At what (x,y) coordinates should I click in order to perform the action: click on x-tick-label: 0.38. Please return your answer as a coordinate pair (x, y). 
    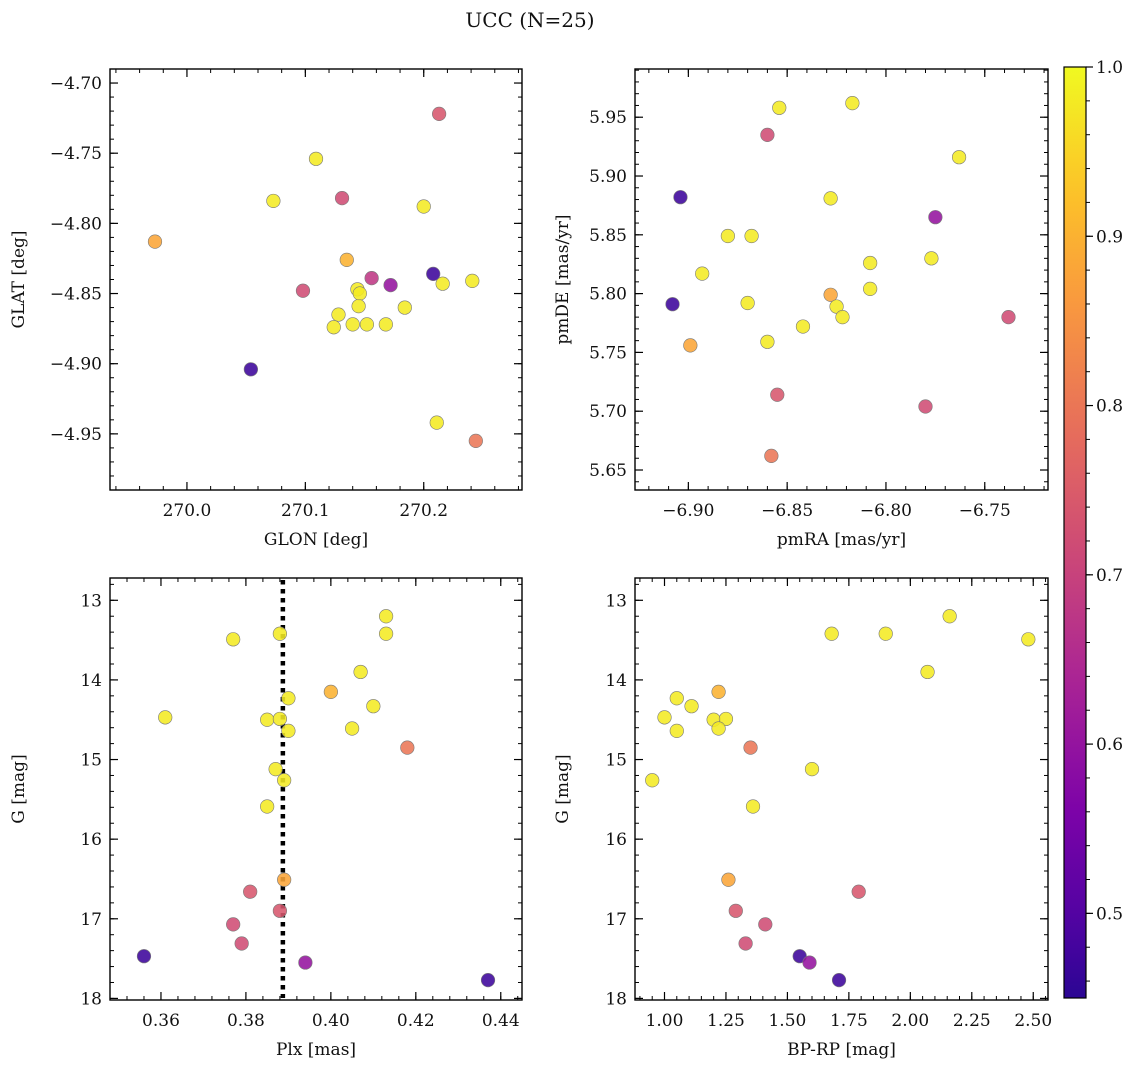
    Looking at the image, I should click on (246, 1021).